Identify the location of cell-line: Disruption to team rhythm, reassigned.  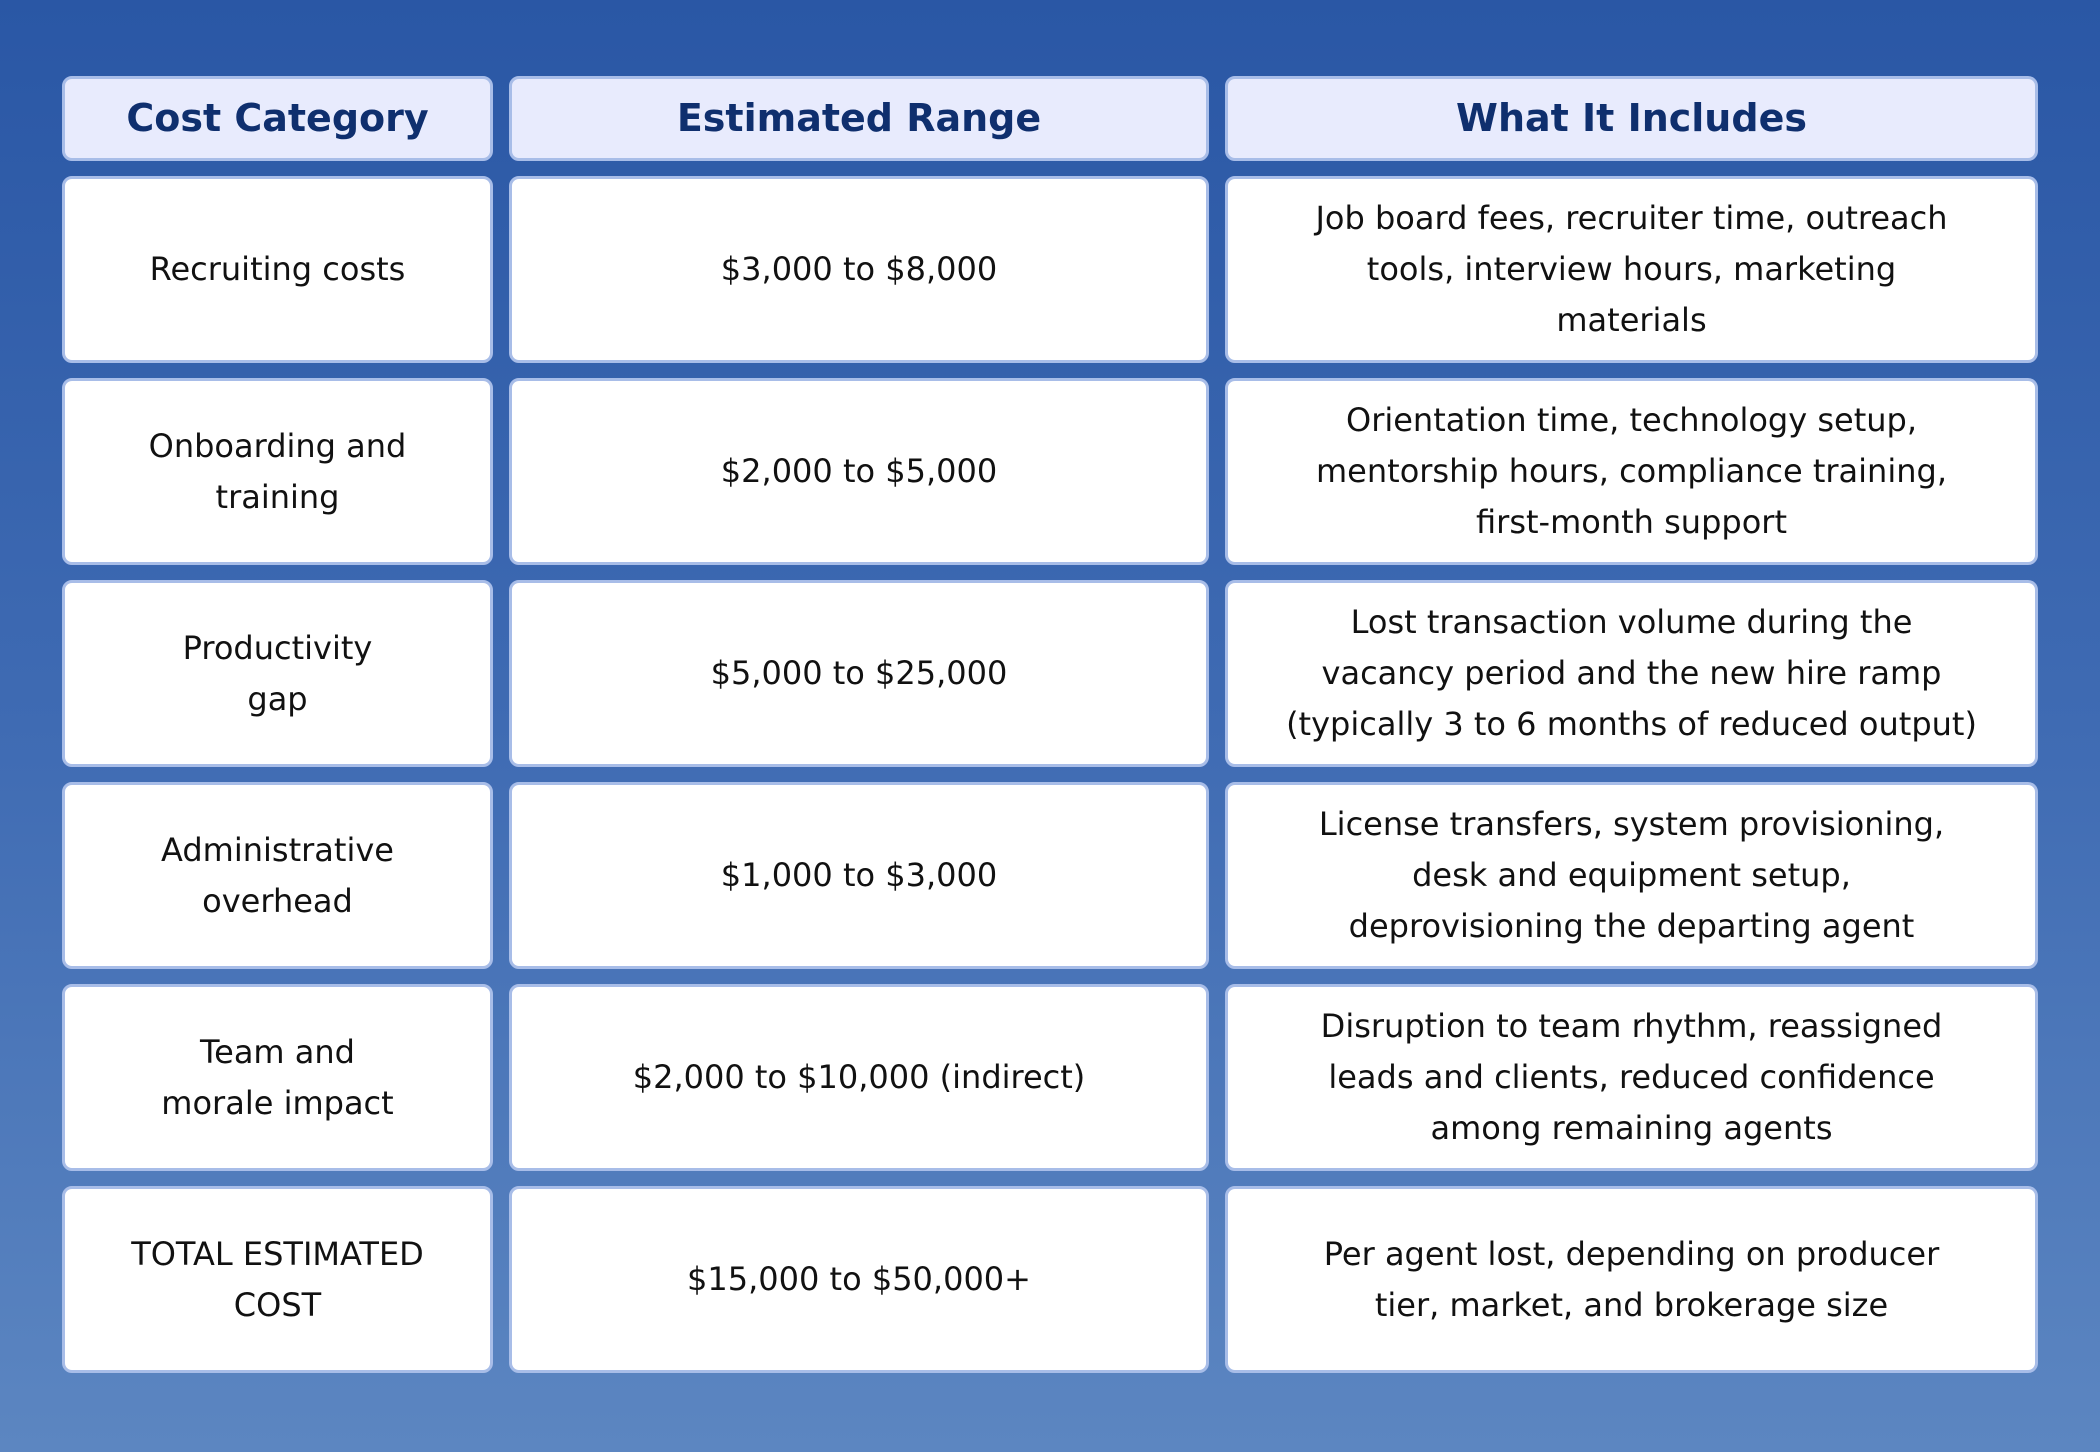
(1631, 1026).